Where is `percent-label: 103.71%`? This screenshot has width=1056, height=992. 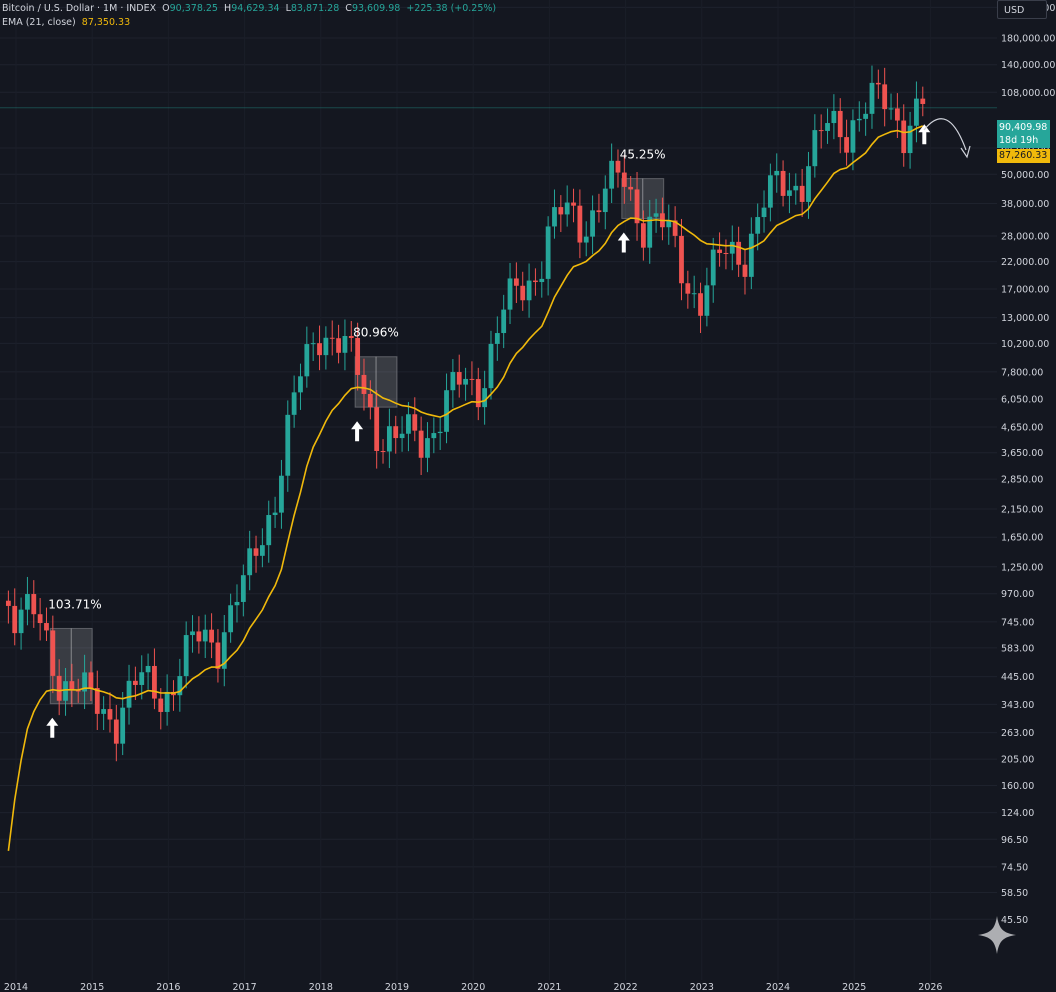
percent-label: 103.71% is located at coordinates (74, 604).